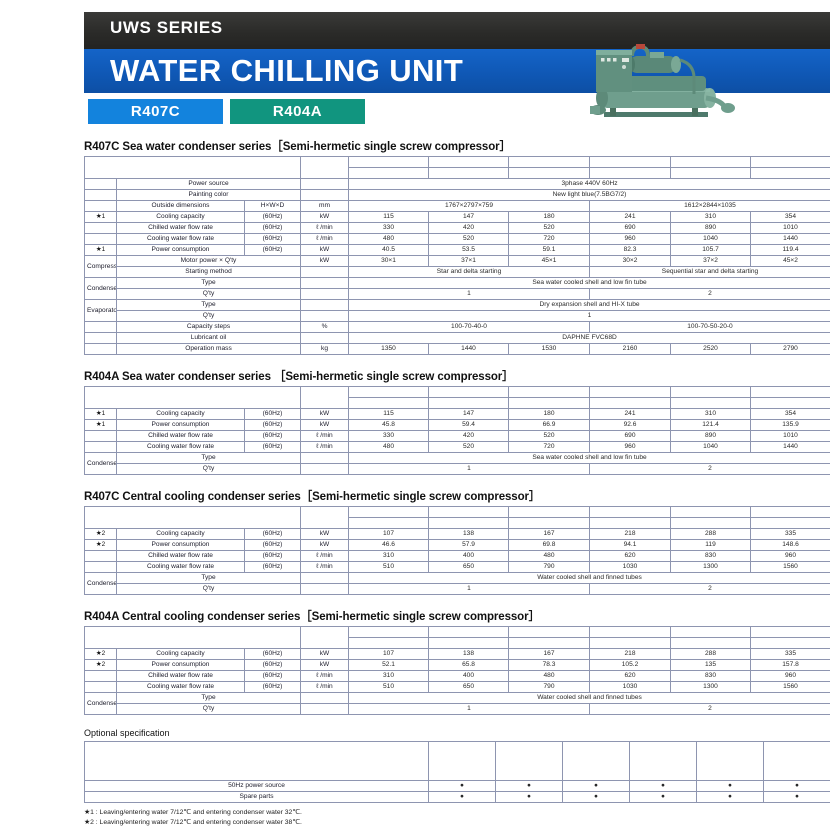  I want to click on row-unit, so click(325, 338).